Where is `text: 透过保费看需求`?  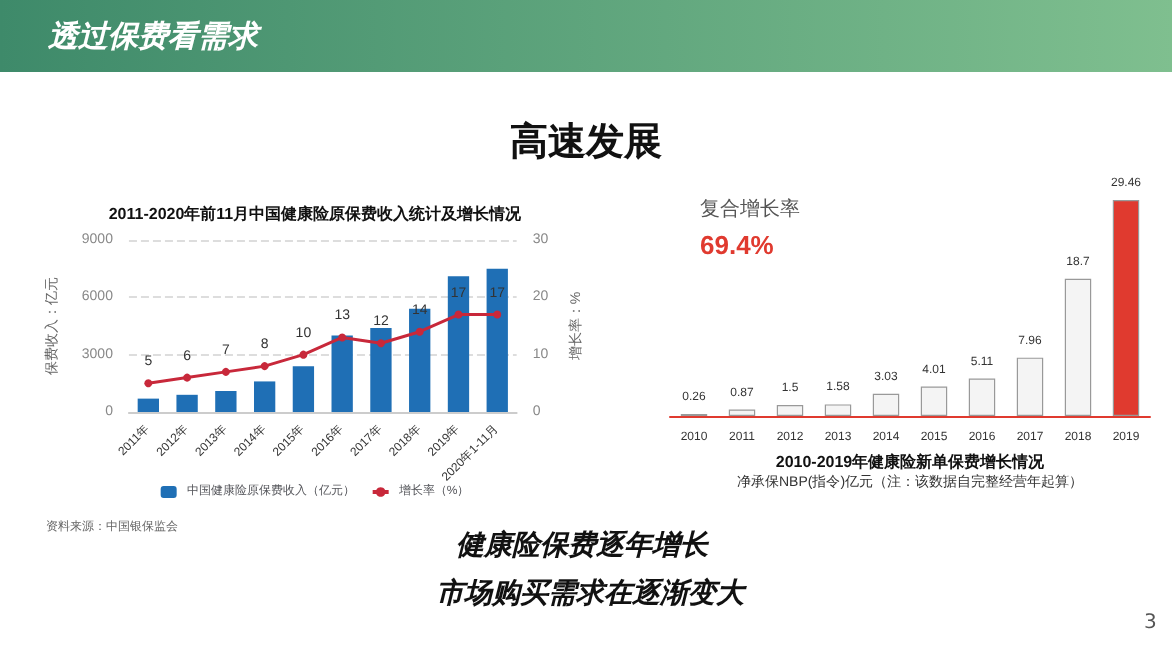
text: 透过保费看需求 is located at coordinates (586, 36).